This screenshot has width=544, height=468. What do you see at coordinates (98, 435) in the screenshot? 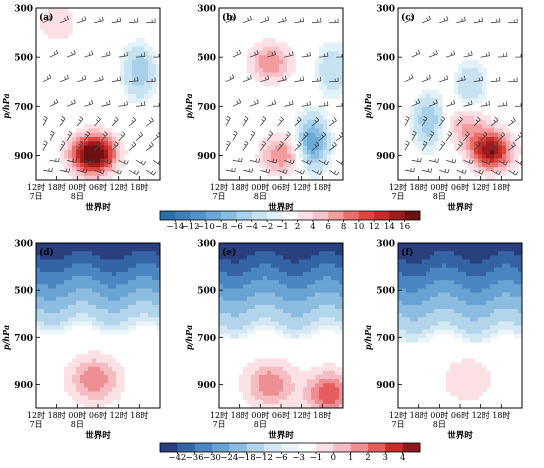
I see `x-axis-label: 世界时` at bounding box center [98, 435].